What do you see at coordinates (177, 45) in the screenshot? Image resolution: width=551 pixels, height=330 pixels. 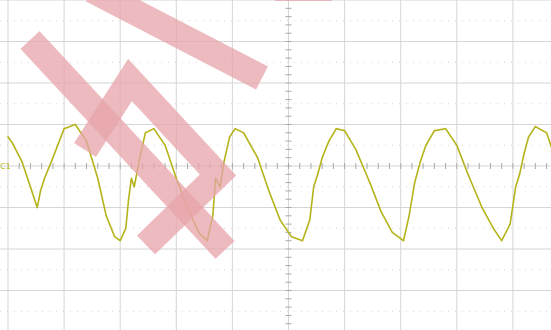 I see `watermark-stroke-top` at bounding box center [177, 45].